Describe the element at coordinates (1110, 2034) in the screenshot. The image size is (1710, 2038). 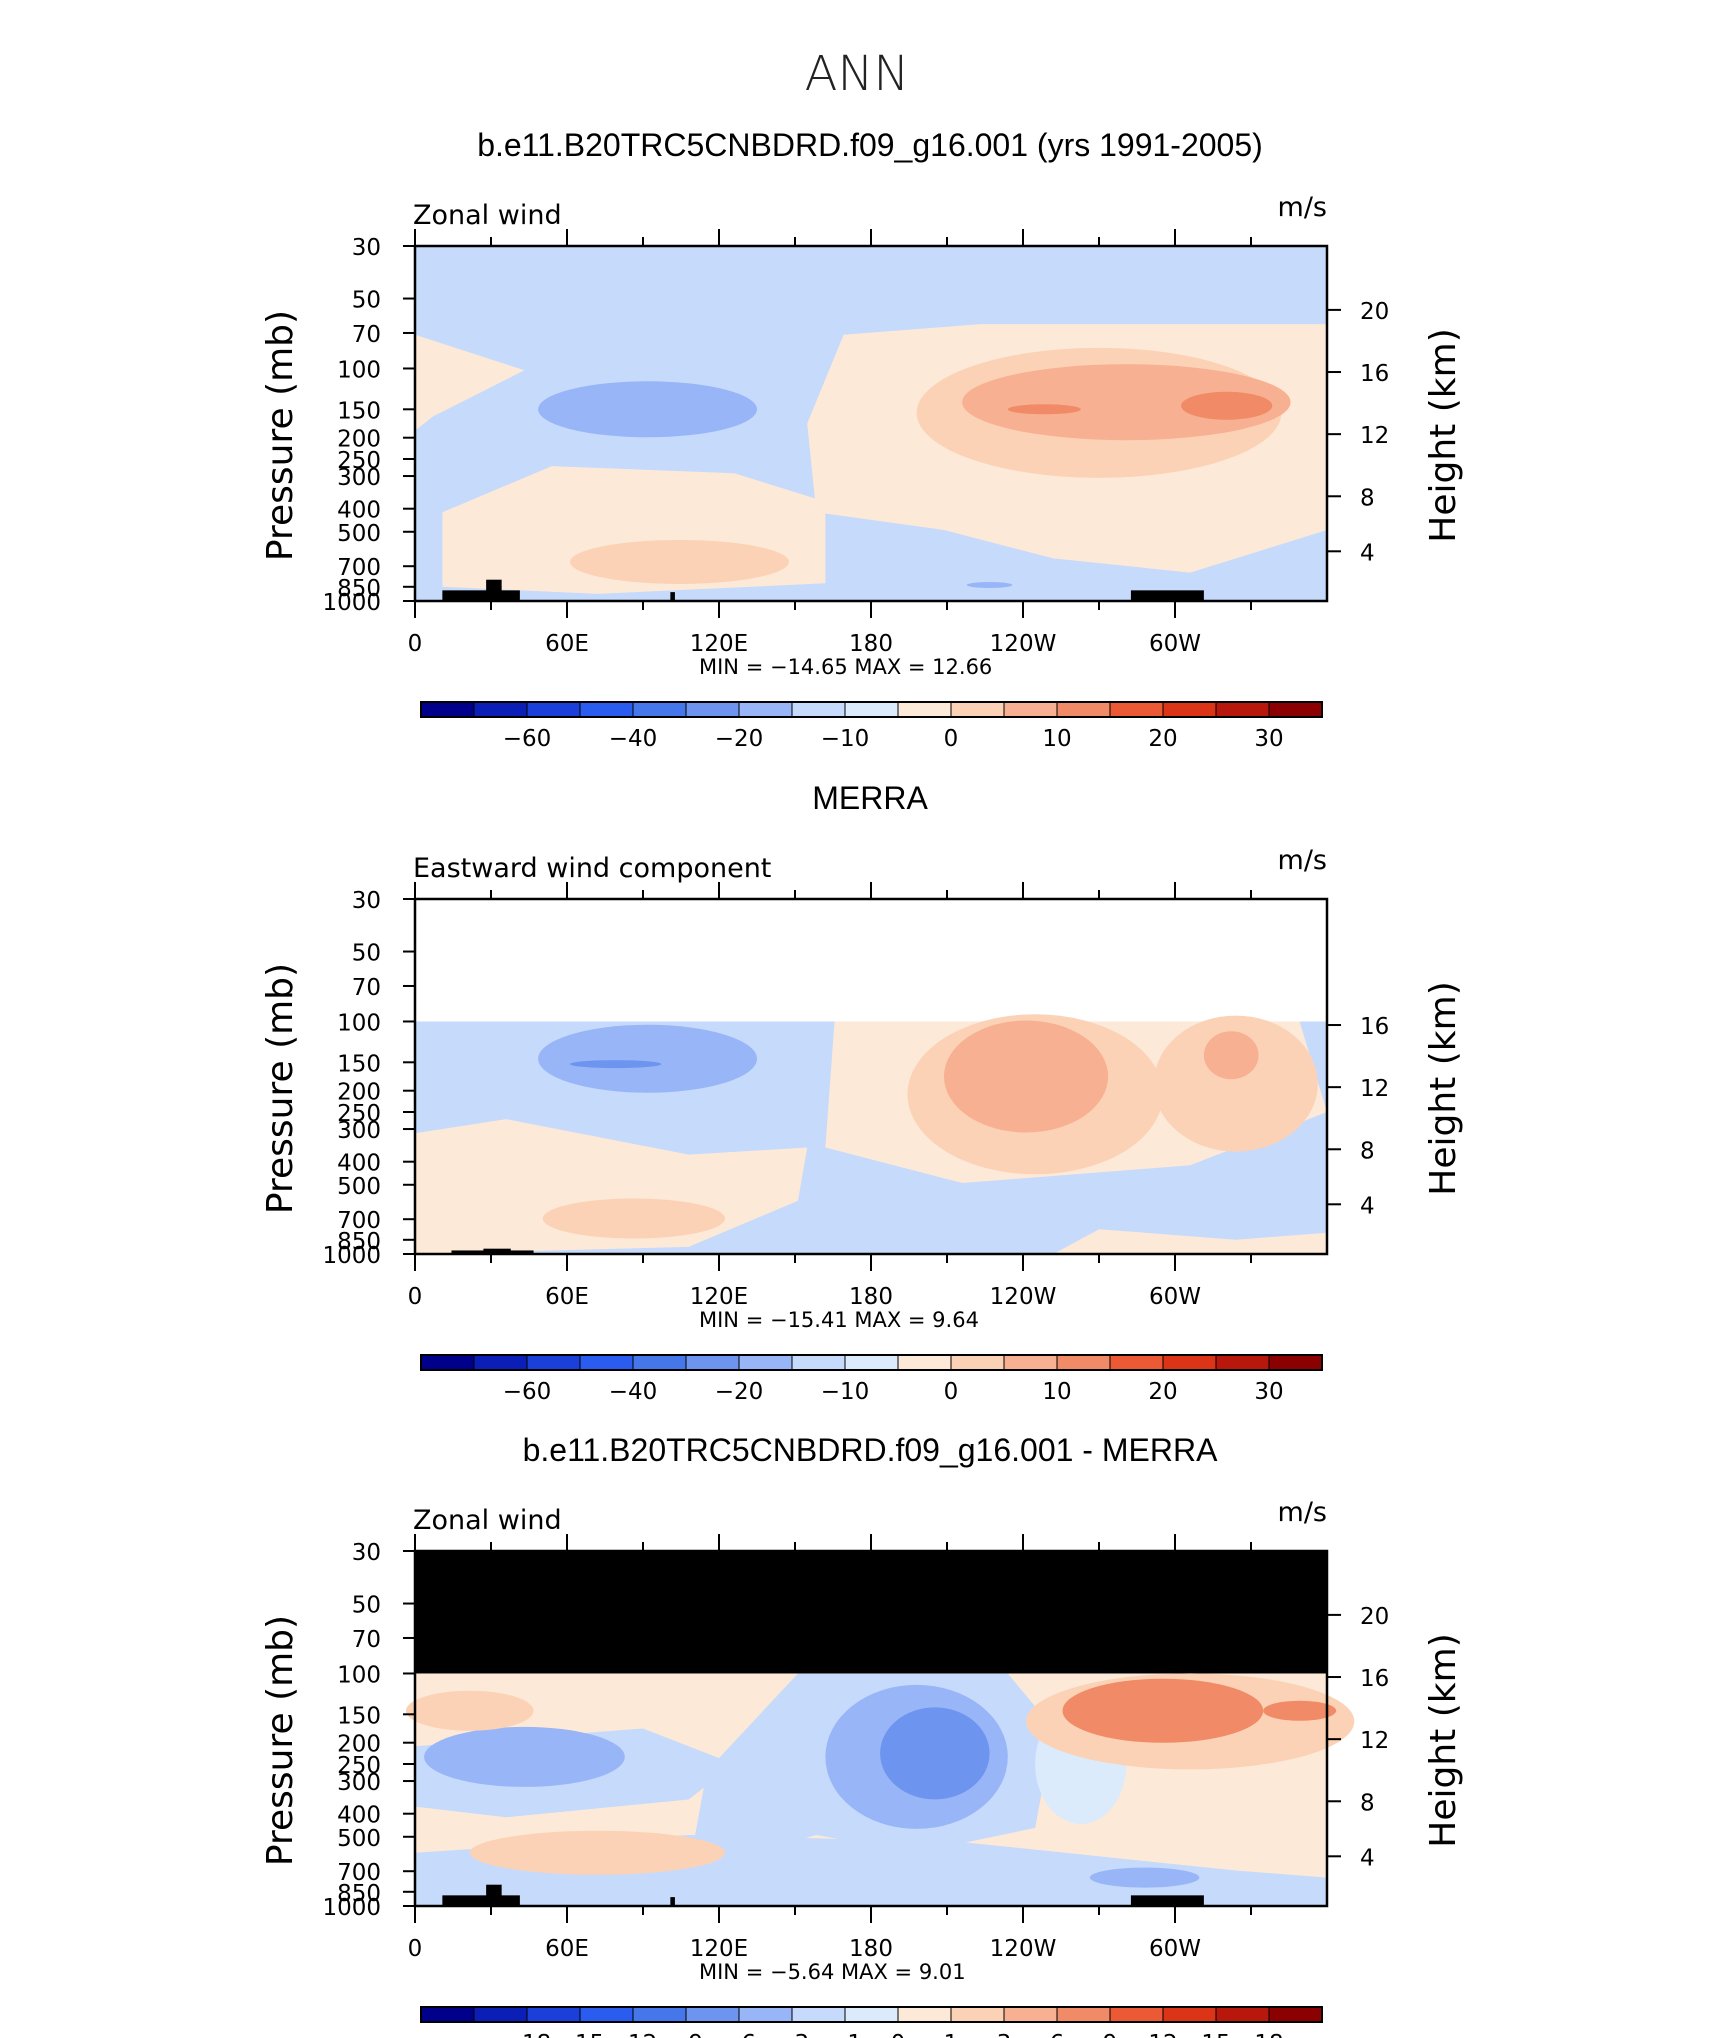
I see `colorbar-label: 9` at that location.